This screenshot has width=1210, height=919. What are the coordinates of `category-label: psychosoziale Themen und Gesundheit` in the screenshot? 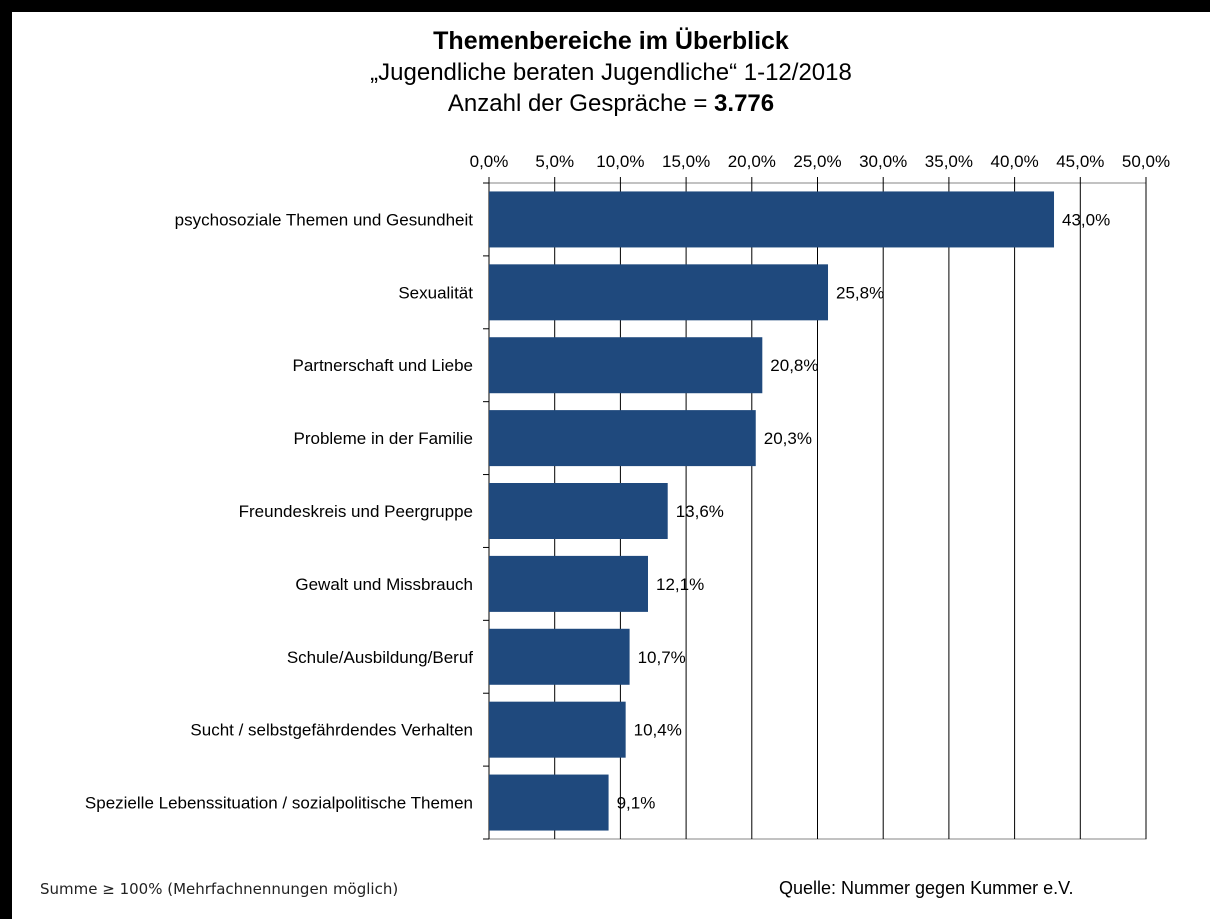 It's located at (324, 219).